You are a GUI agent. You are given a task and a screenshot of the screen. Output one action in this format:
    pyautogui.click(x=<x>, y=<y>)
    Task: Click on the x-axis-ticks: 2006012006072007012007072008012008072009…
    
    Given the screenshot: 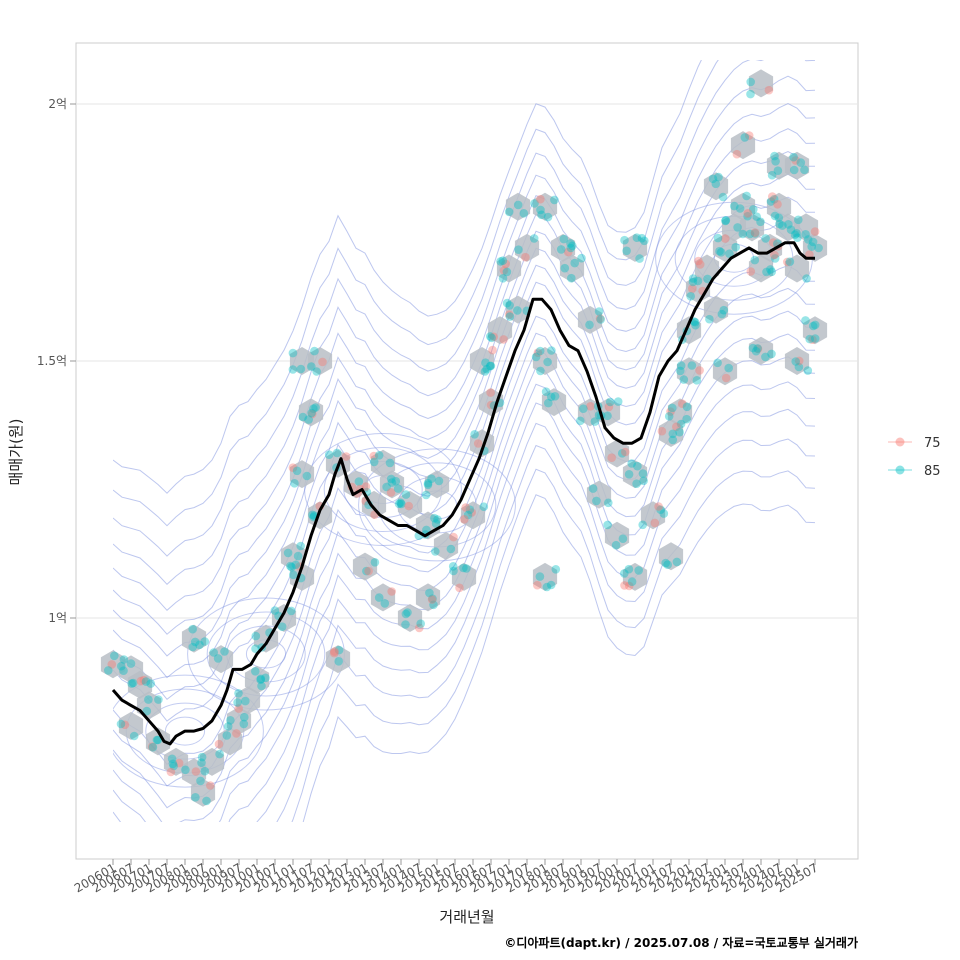 What is the action you would take?
    pyautogui.click(x=446, y=877)
    